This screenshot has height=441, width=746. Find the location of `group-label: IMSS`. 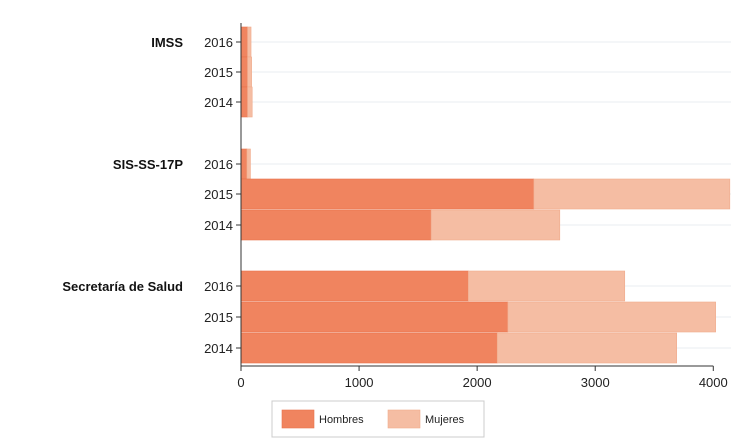

group-label: IMSS is located at coordinates (167, 42).